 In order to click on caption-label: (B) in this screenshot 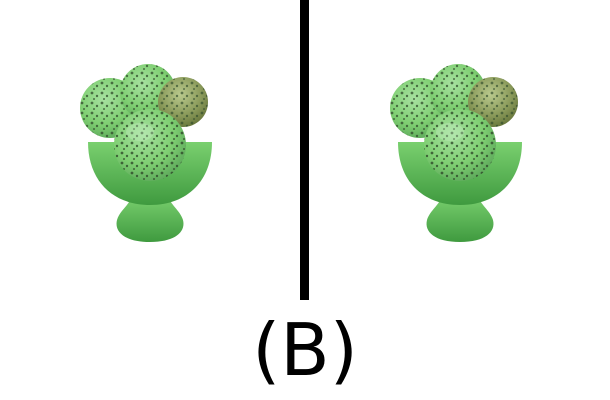, I will do `click(305, 350)`.